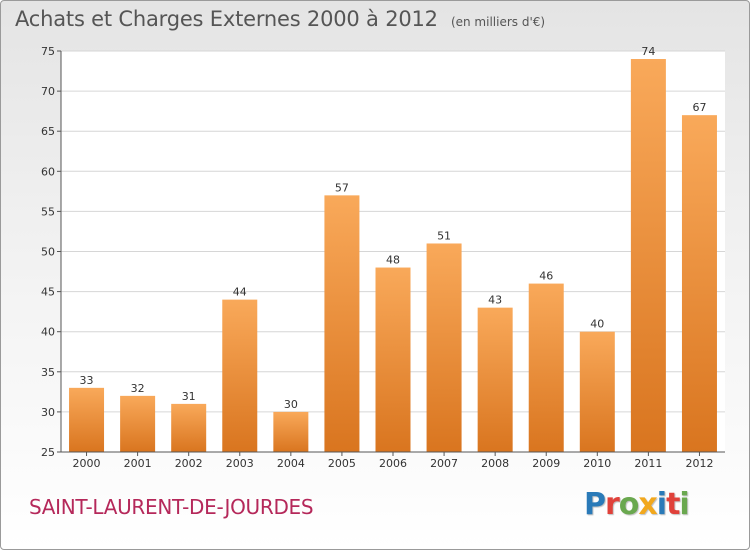 The height and width of the screenshot is (550, 750). Describe the element at coordinates (240, 375) in the screenshot. I see `bar-2003` at that location.